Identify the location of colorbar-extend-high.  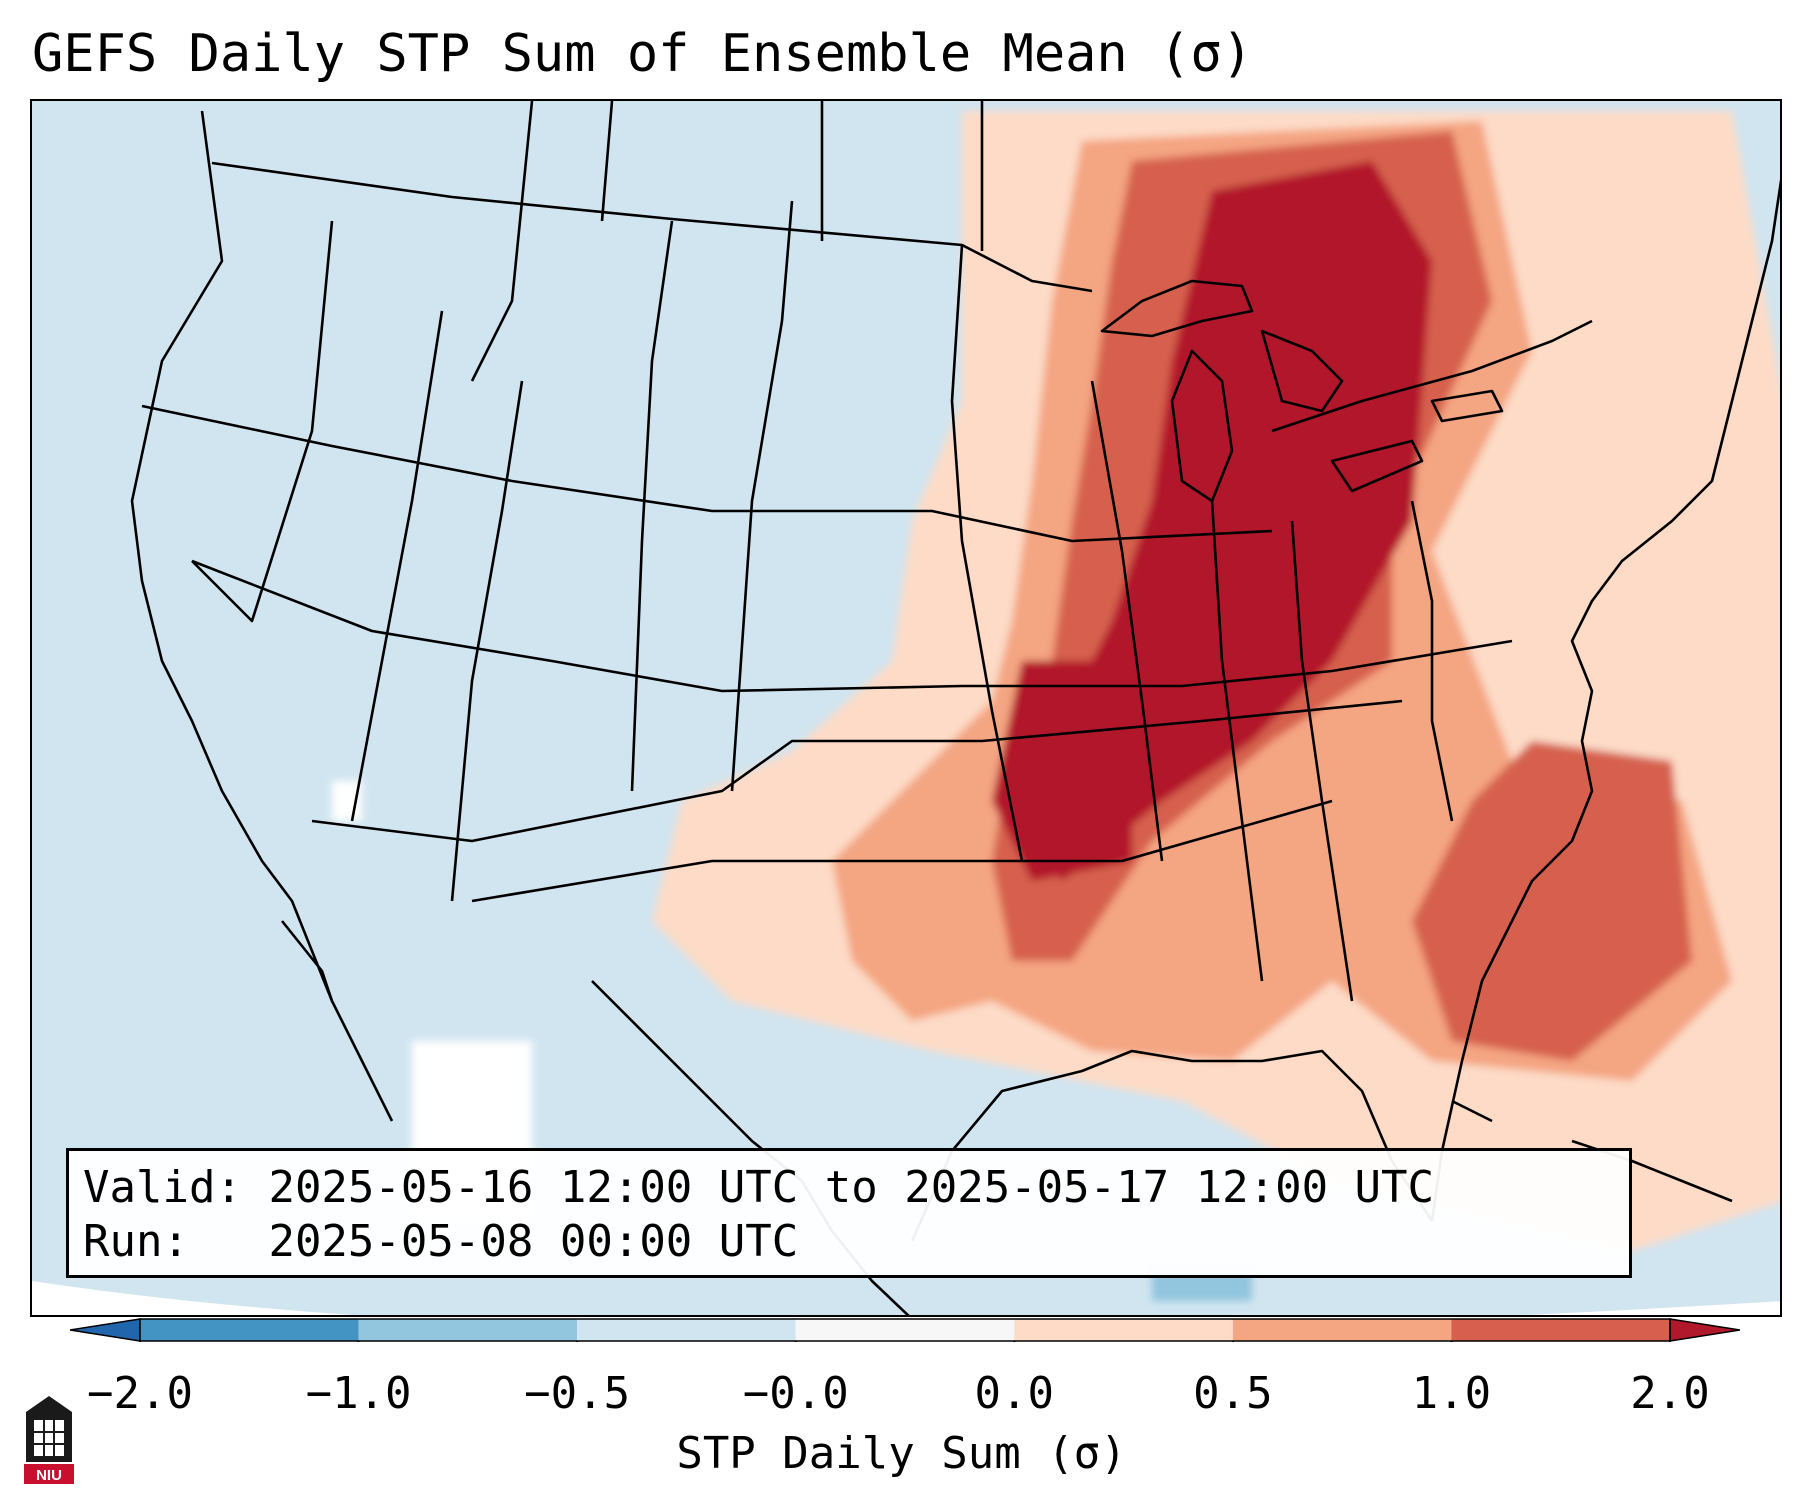
(1704, 1330).